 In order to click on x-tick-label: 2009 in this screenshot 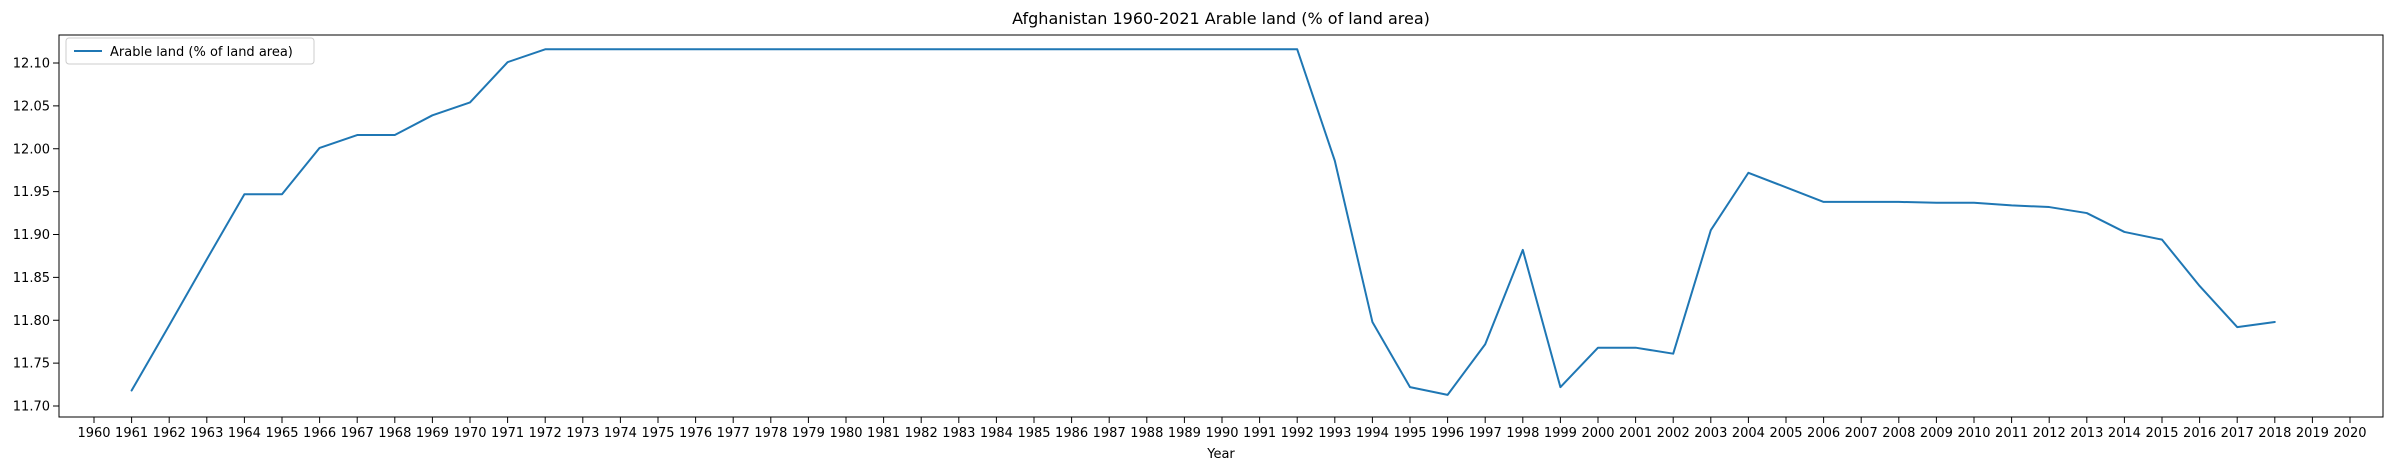, I will do `click(1936, 433)`.